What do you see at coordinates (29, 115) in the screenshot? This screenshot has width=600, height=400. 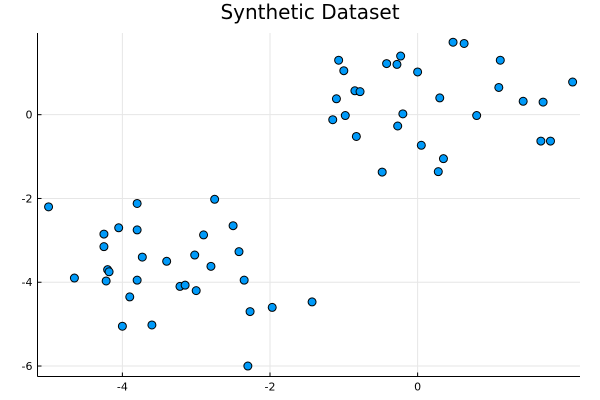 I see `y-tick-label: 0` at bounding box center [29, 115].